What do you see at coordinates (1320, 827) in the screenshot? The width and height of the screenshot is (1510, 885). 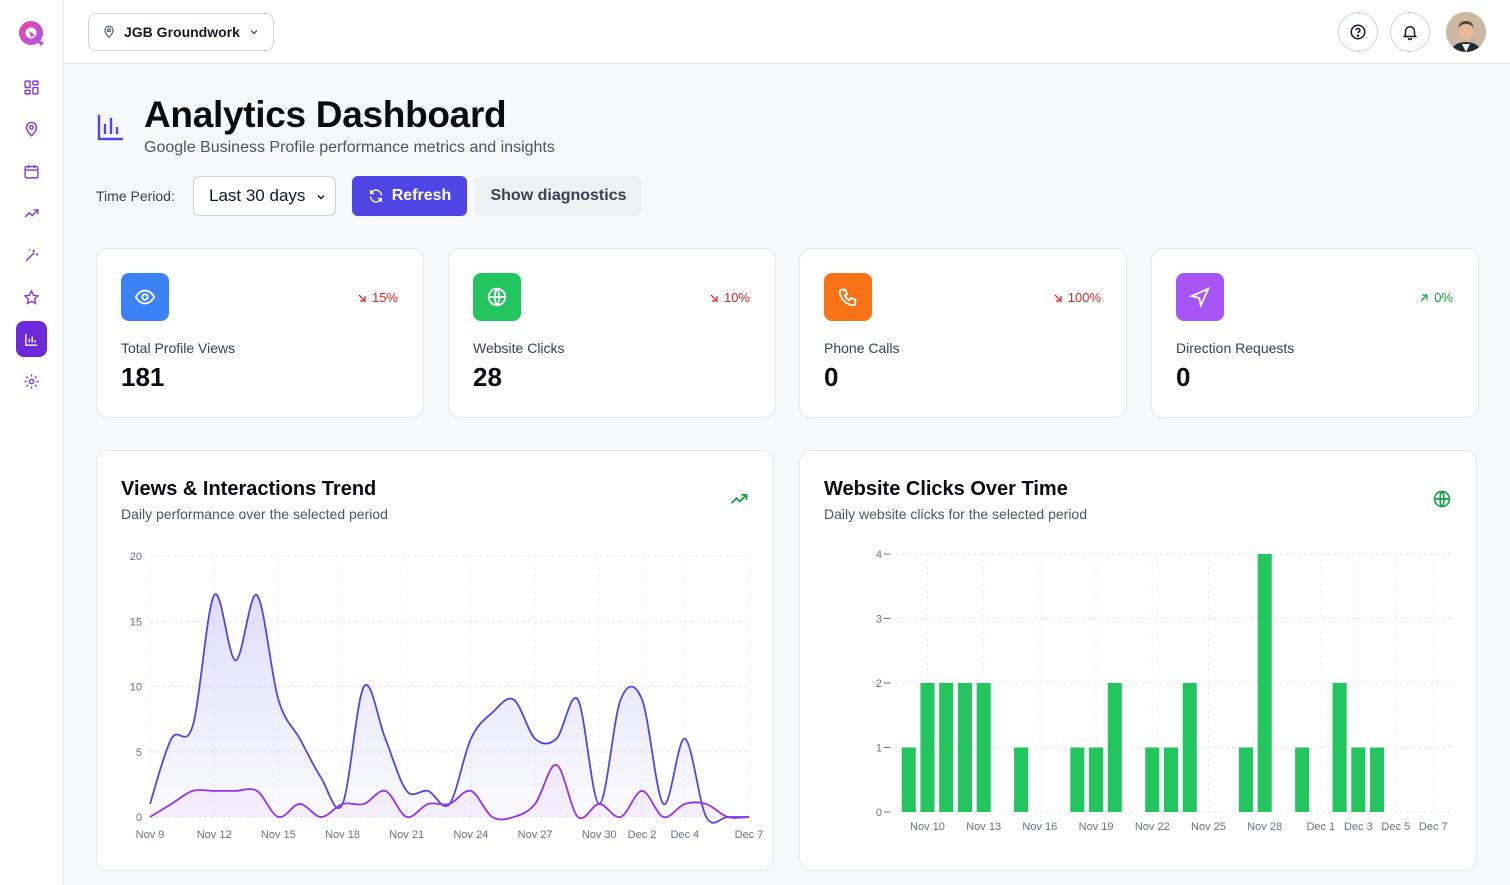 I see `x-tick-label: Dec 1` at bounding box center [1320, 827].